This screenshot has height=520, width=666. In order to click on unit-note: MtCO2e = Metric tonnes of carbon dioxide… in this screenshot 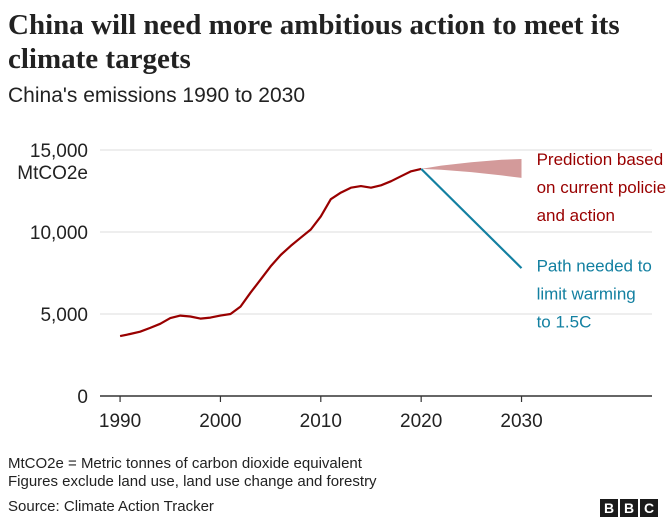, I will do `click(185, 463)`.